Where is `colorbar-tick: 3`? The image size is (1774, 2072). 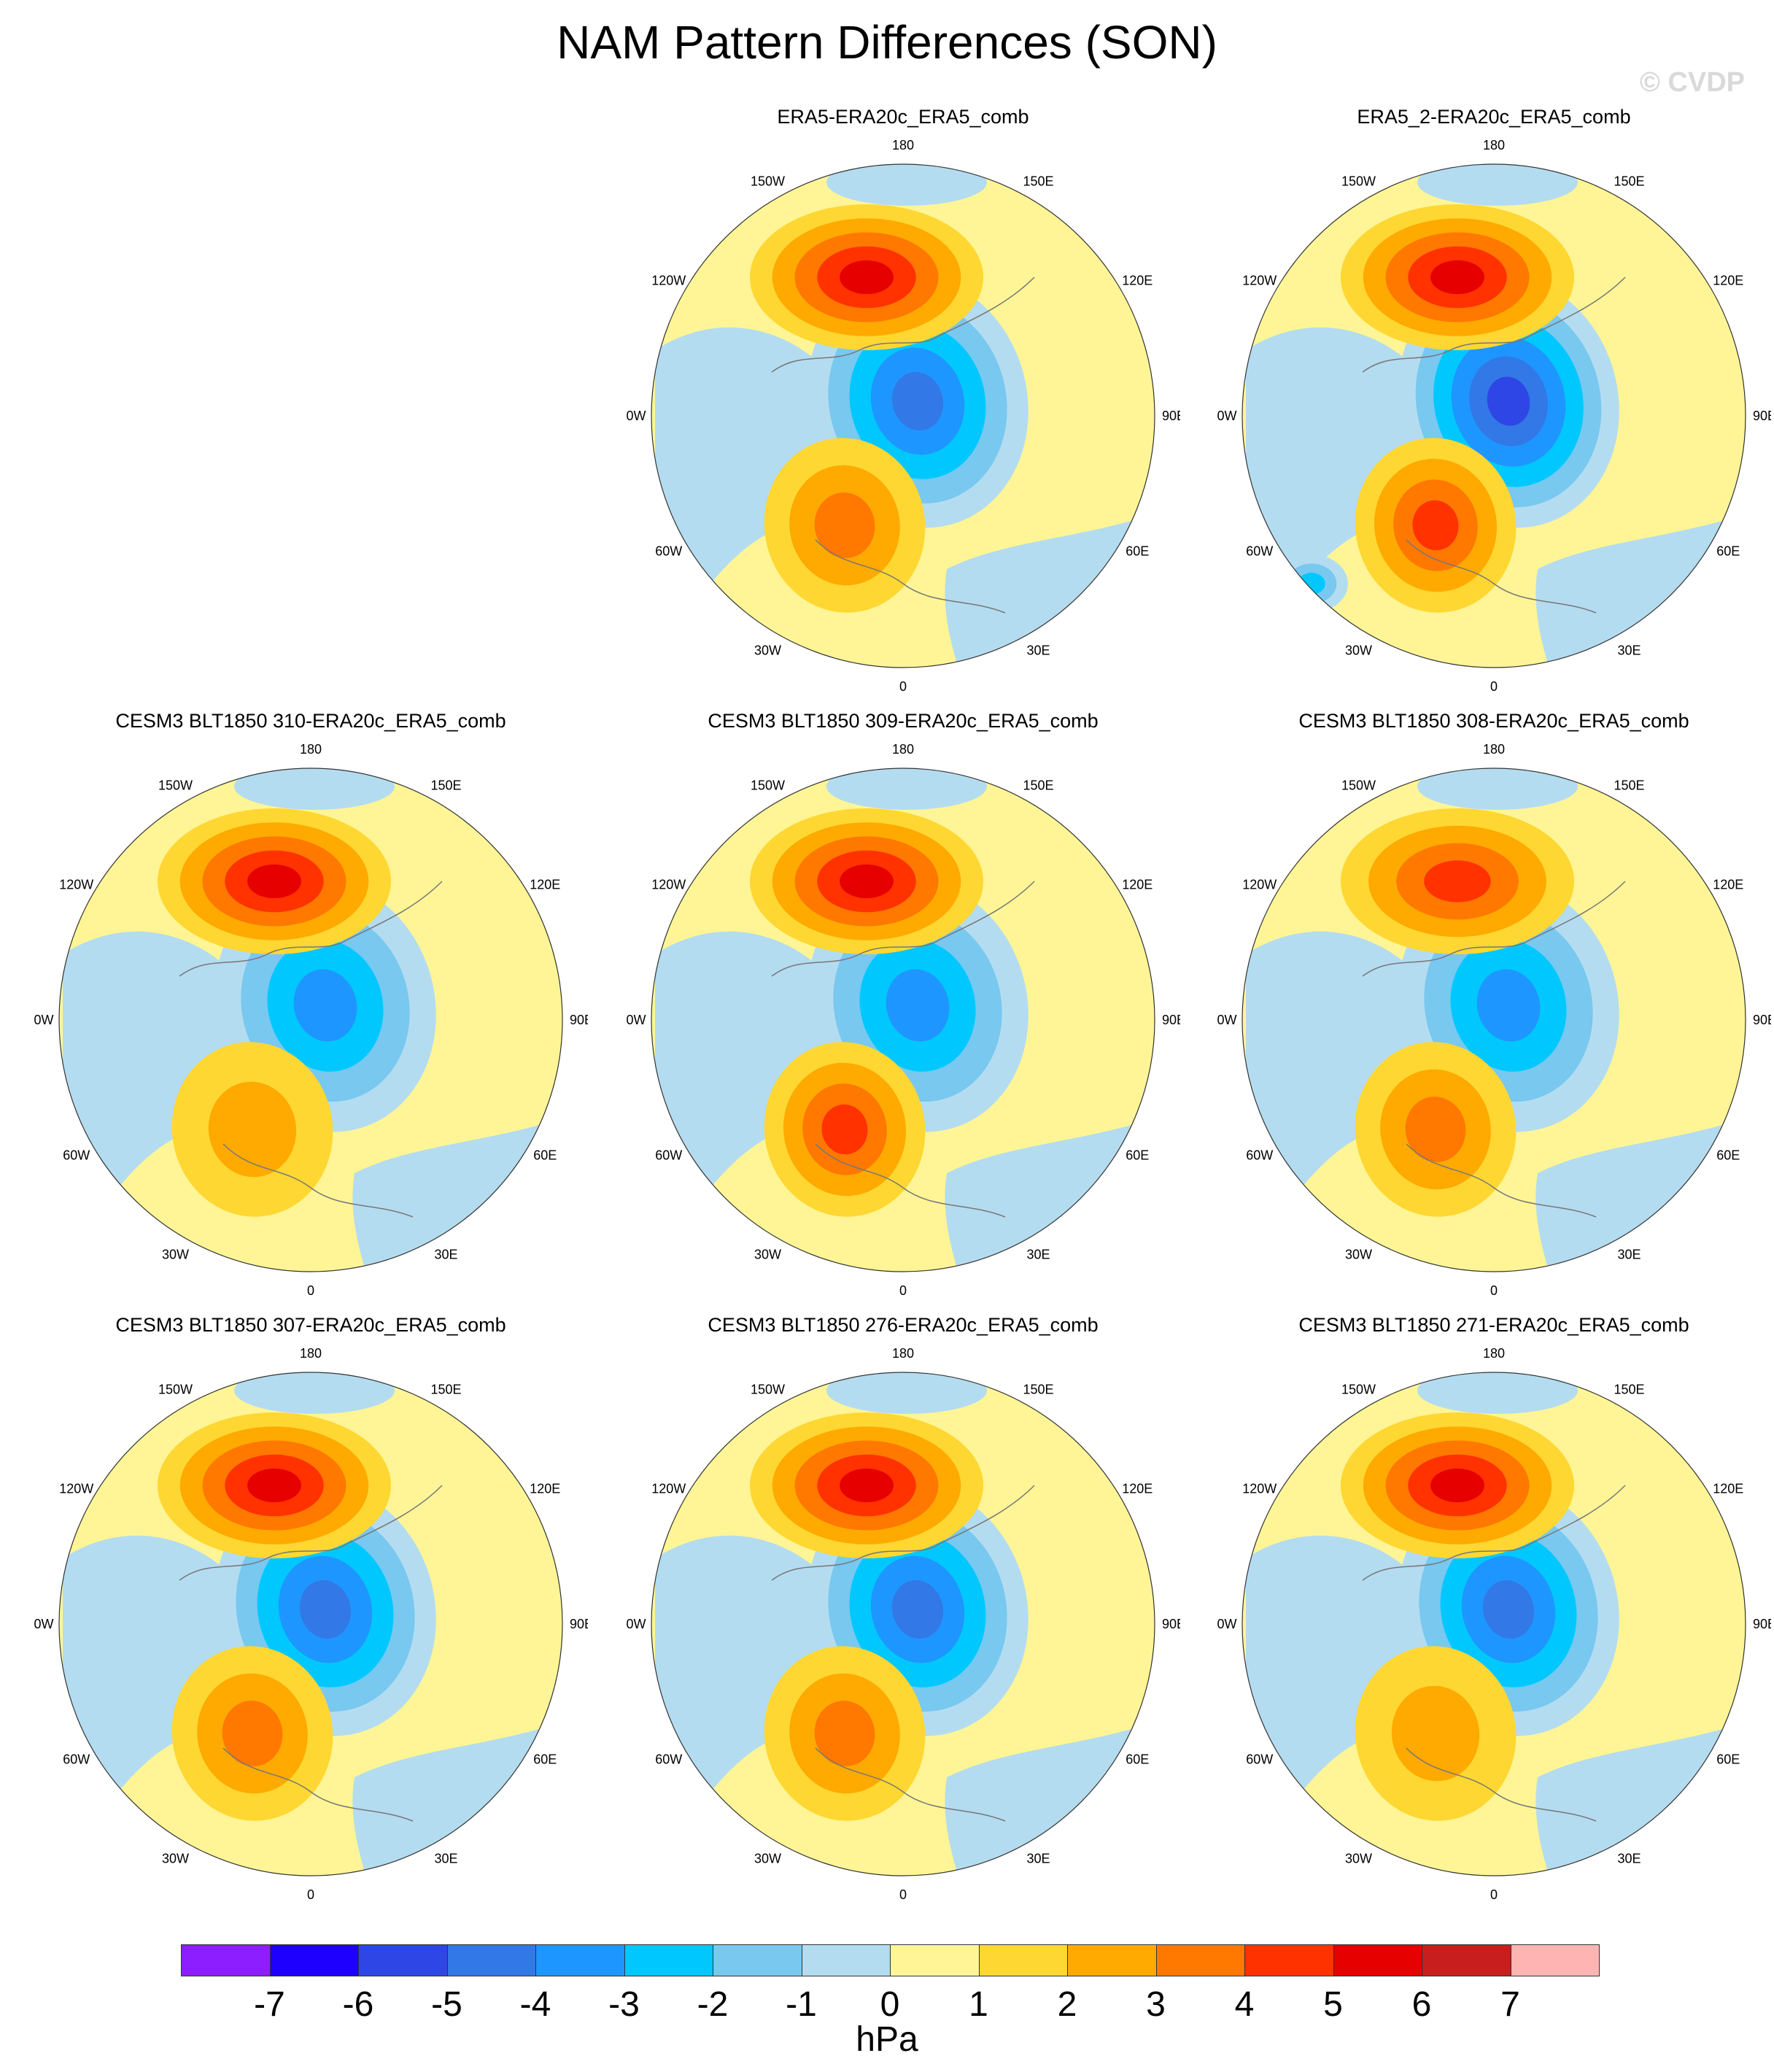
colorbar-tick: 3 is located at coordinates (1156, 2004).